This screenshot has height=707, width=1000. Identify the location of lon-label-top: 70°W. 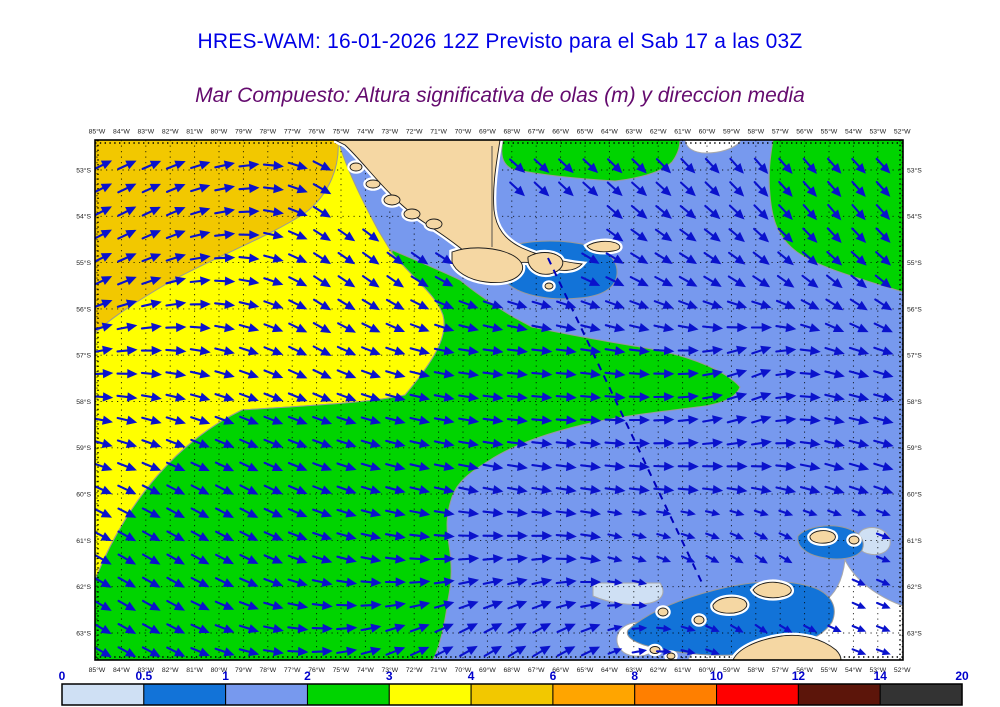
(463, 132).